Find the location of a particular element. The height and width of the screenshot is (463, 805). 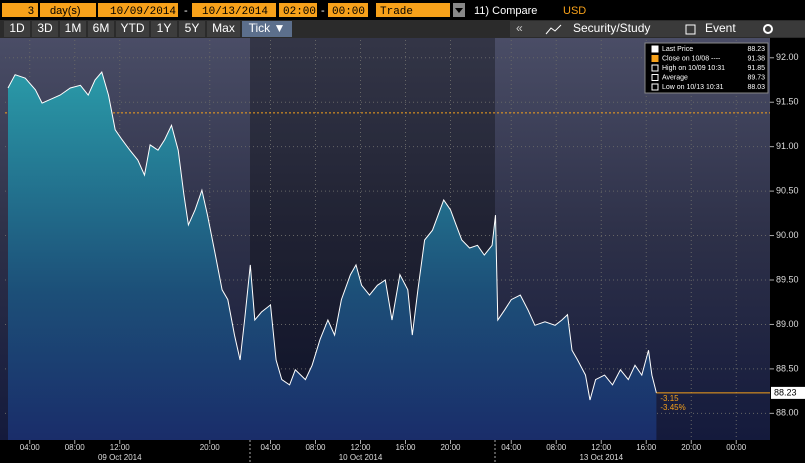

y-tick-label: 90.00 is located at coordinates (787, 235).